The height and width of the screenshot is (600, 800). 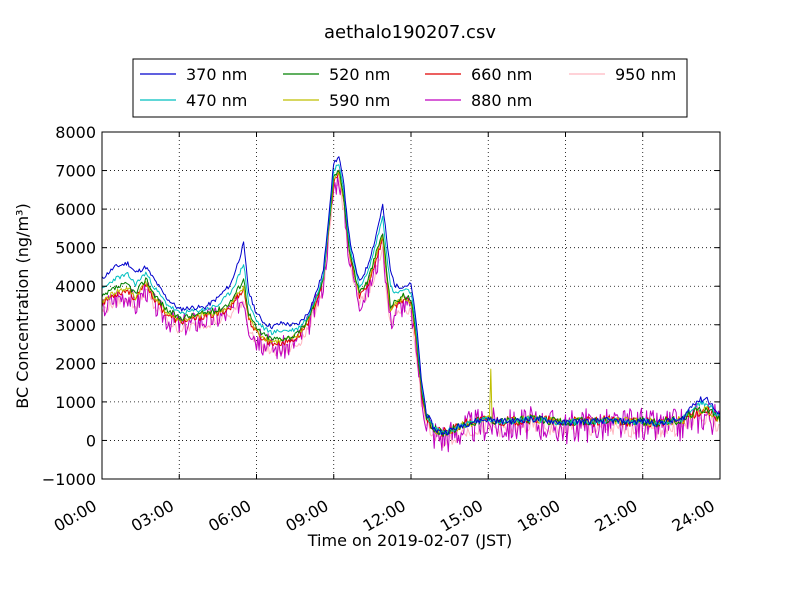 I want to click on legend-label: 590 nm, so click(x=359, y=100).